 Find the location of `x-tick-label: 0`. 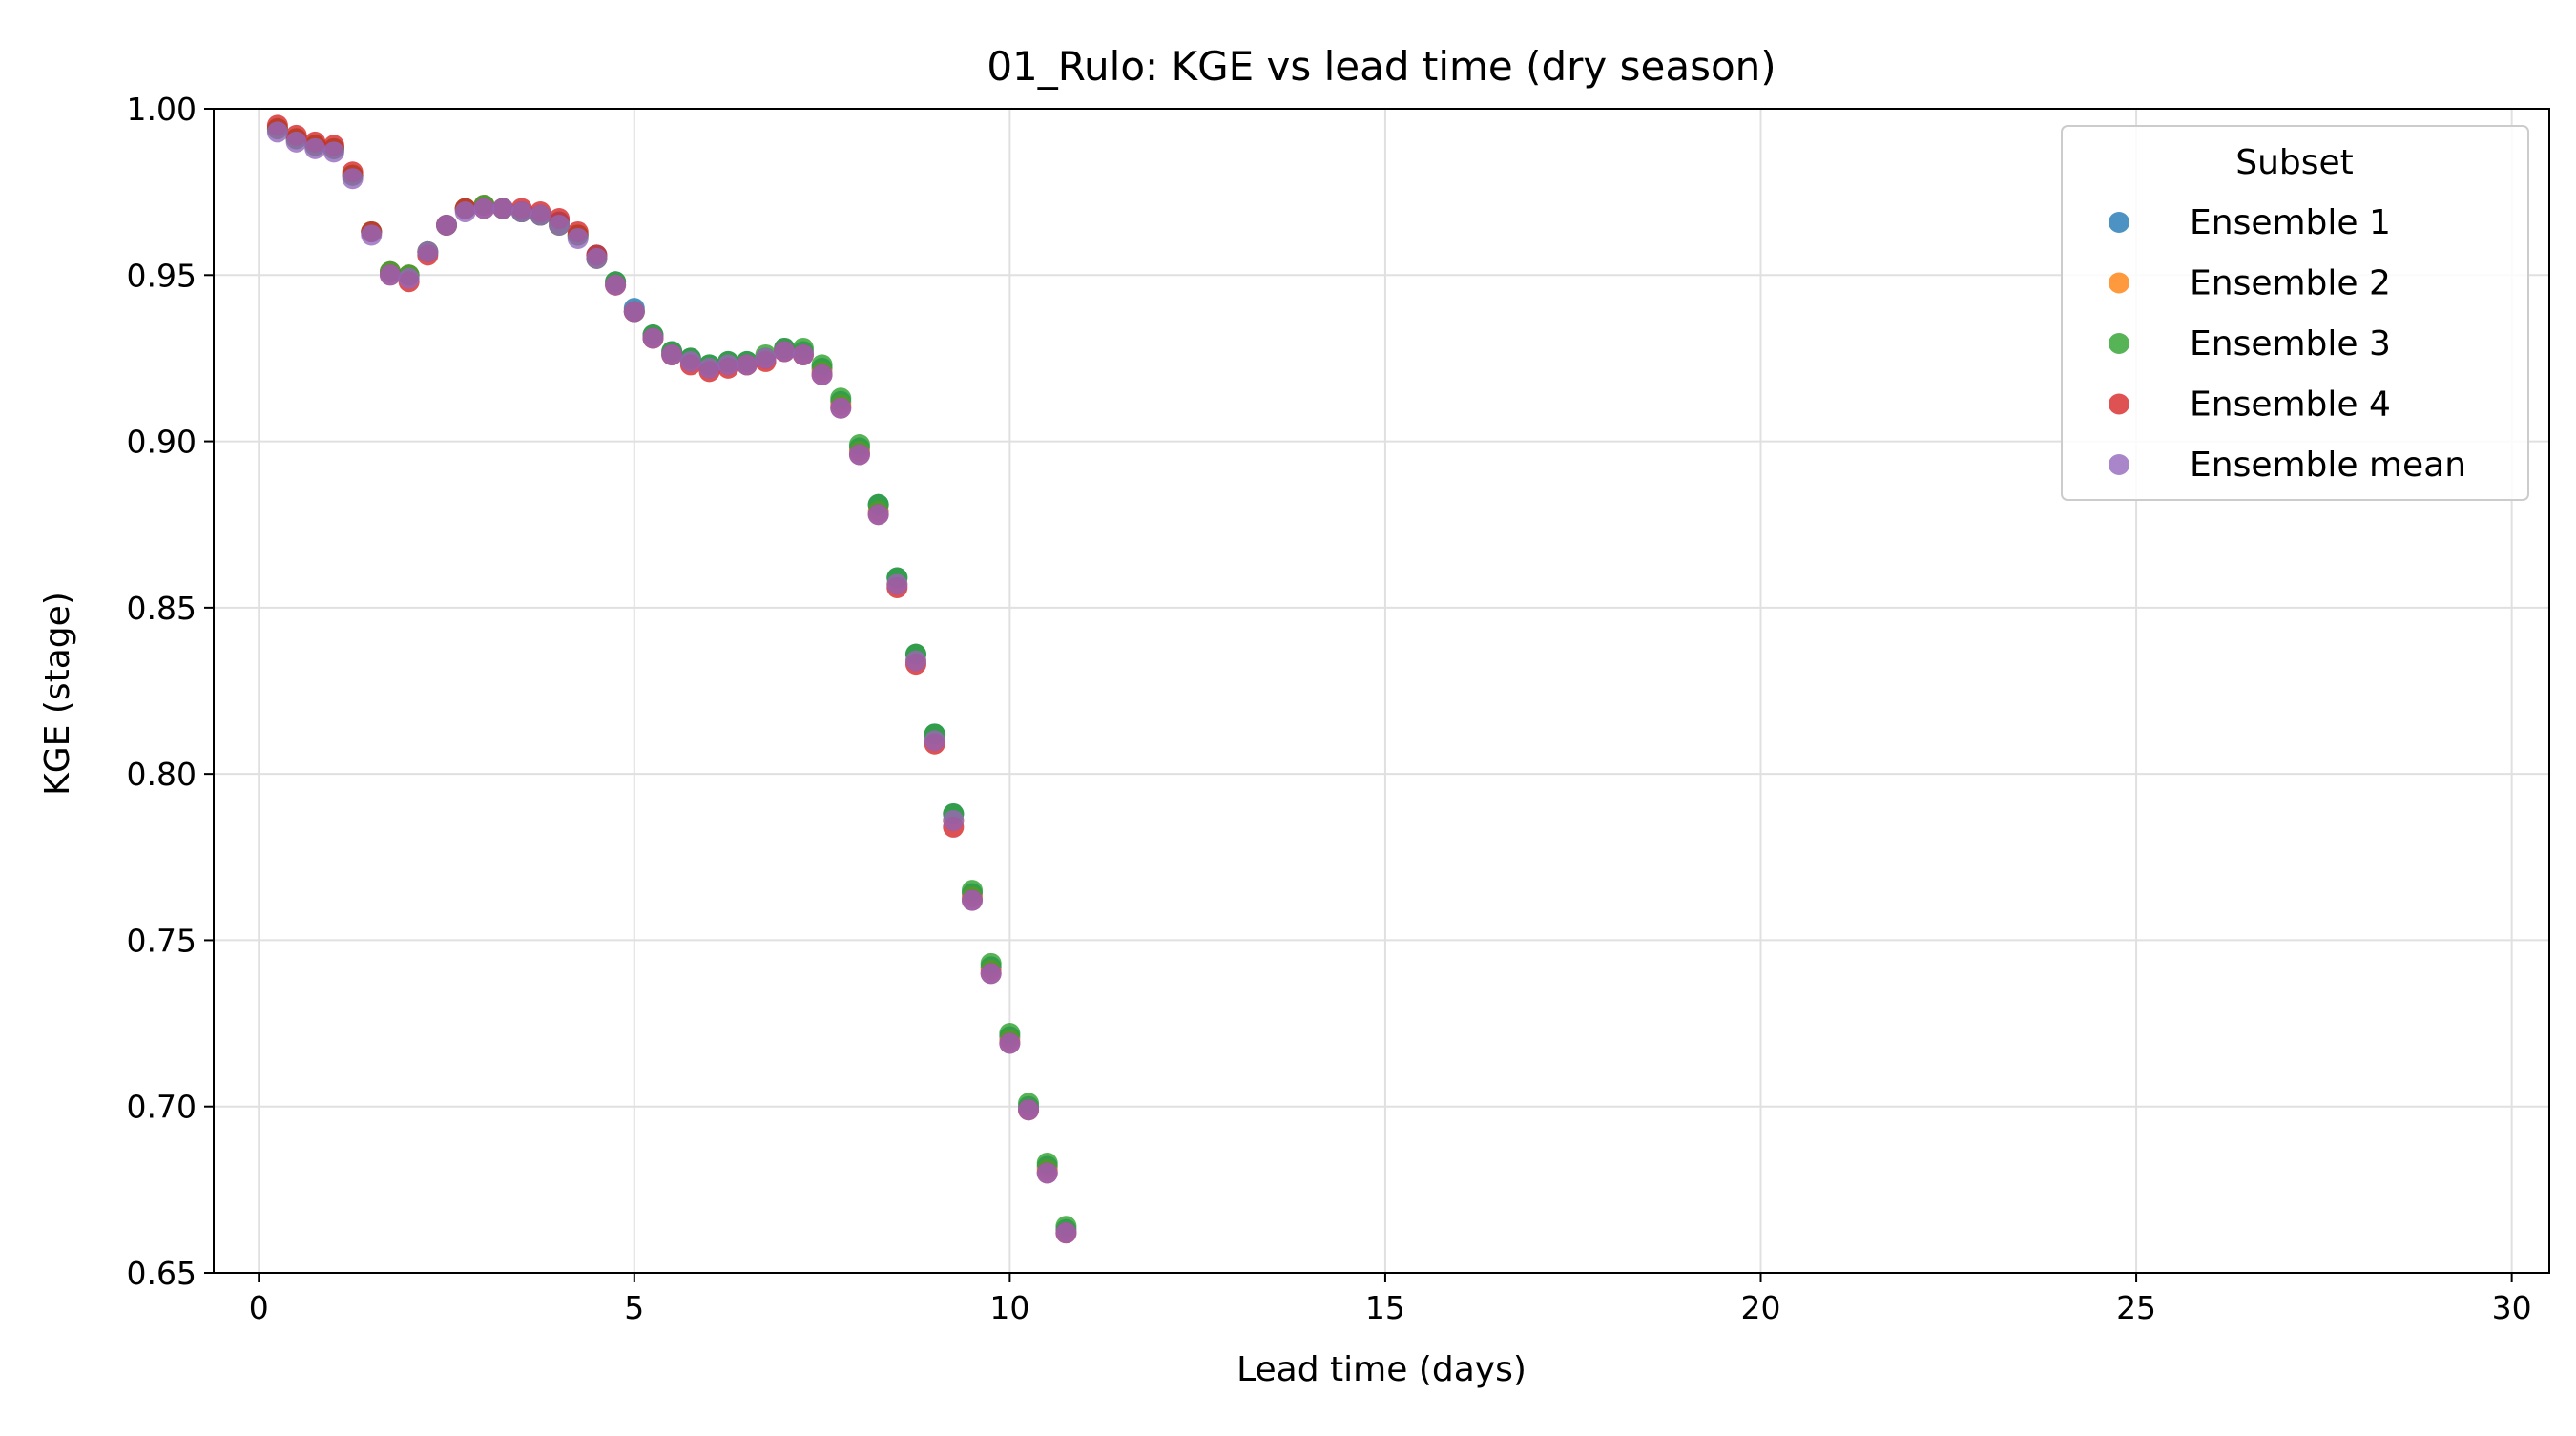

x-tick-label: 0 is located at coordinates (259, 1307).